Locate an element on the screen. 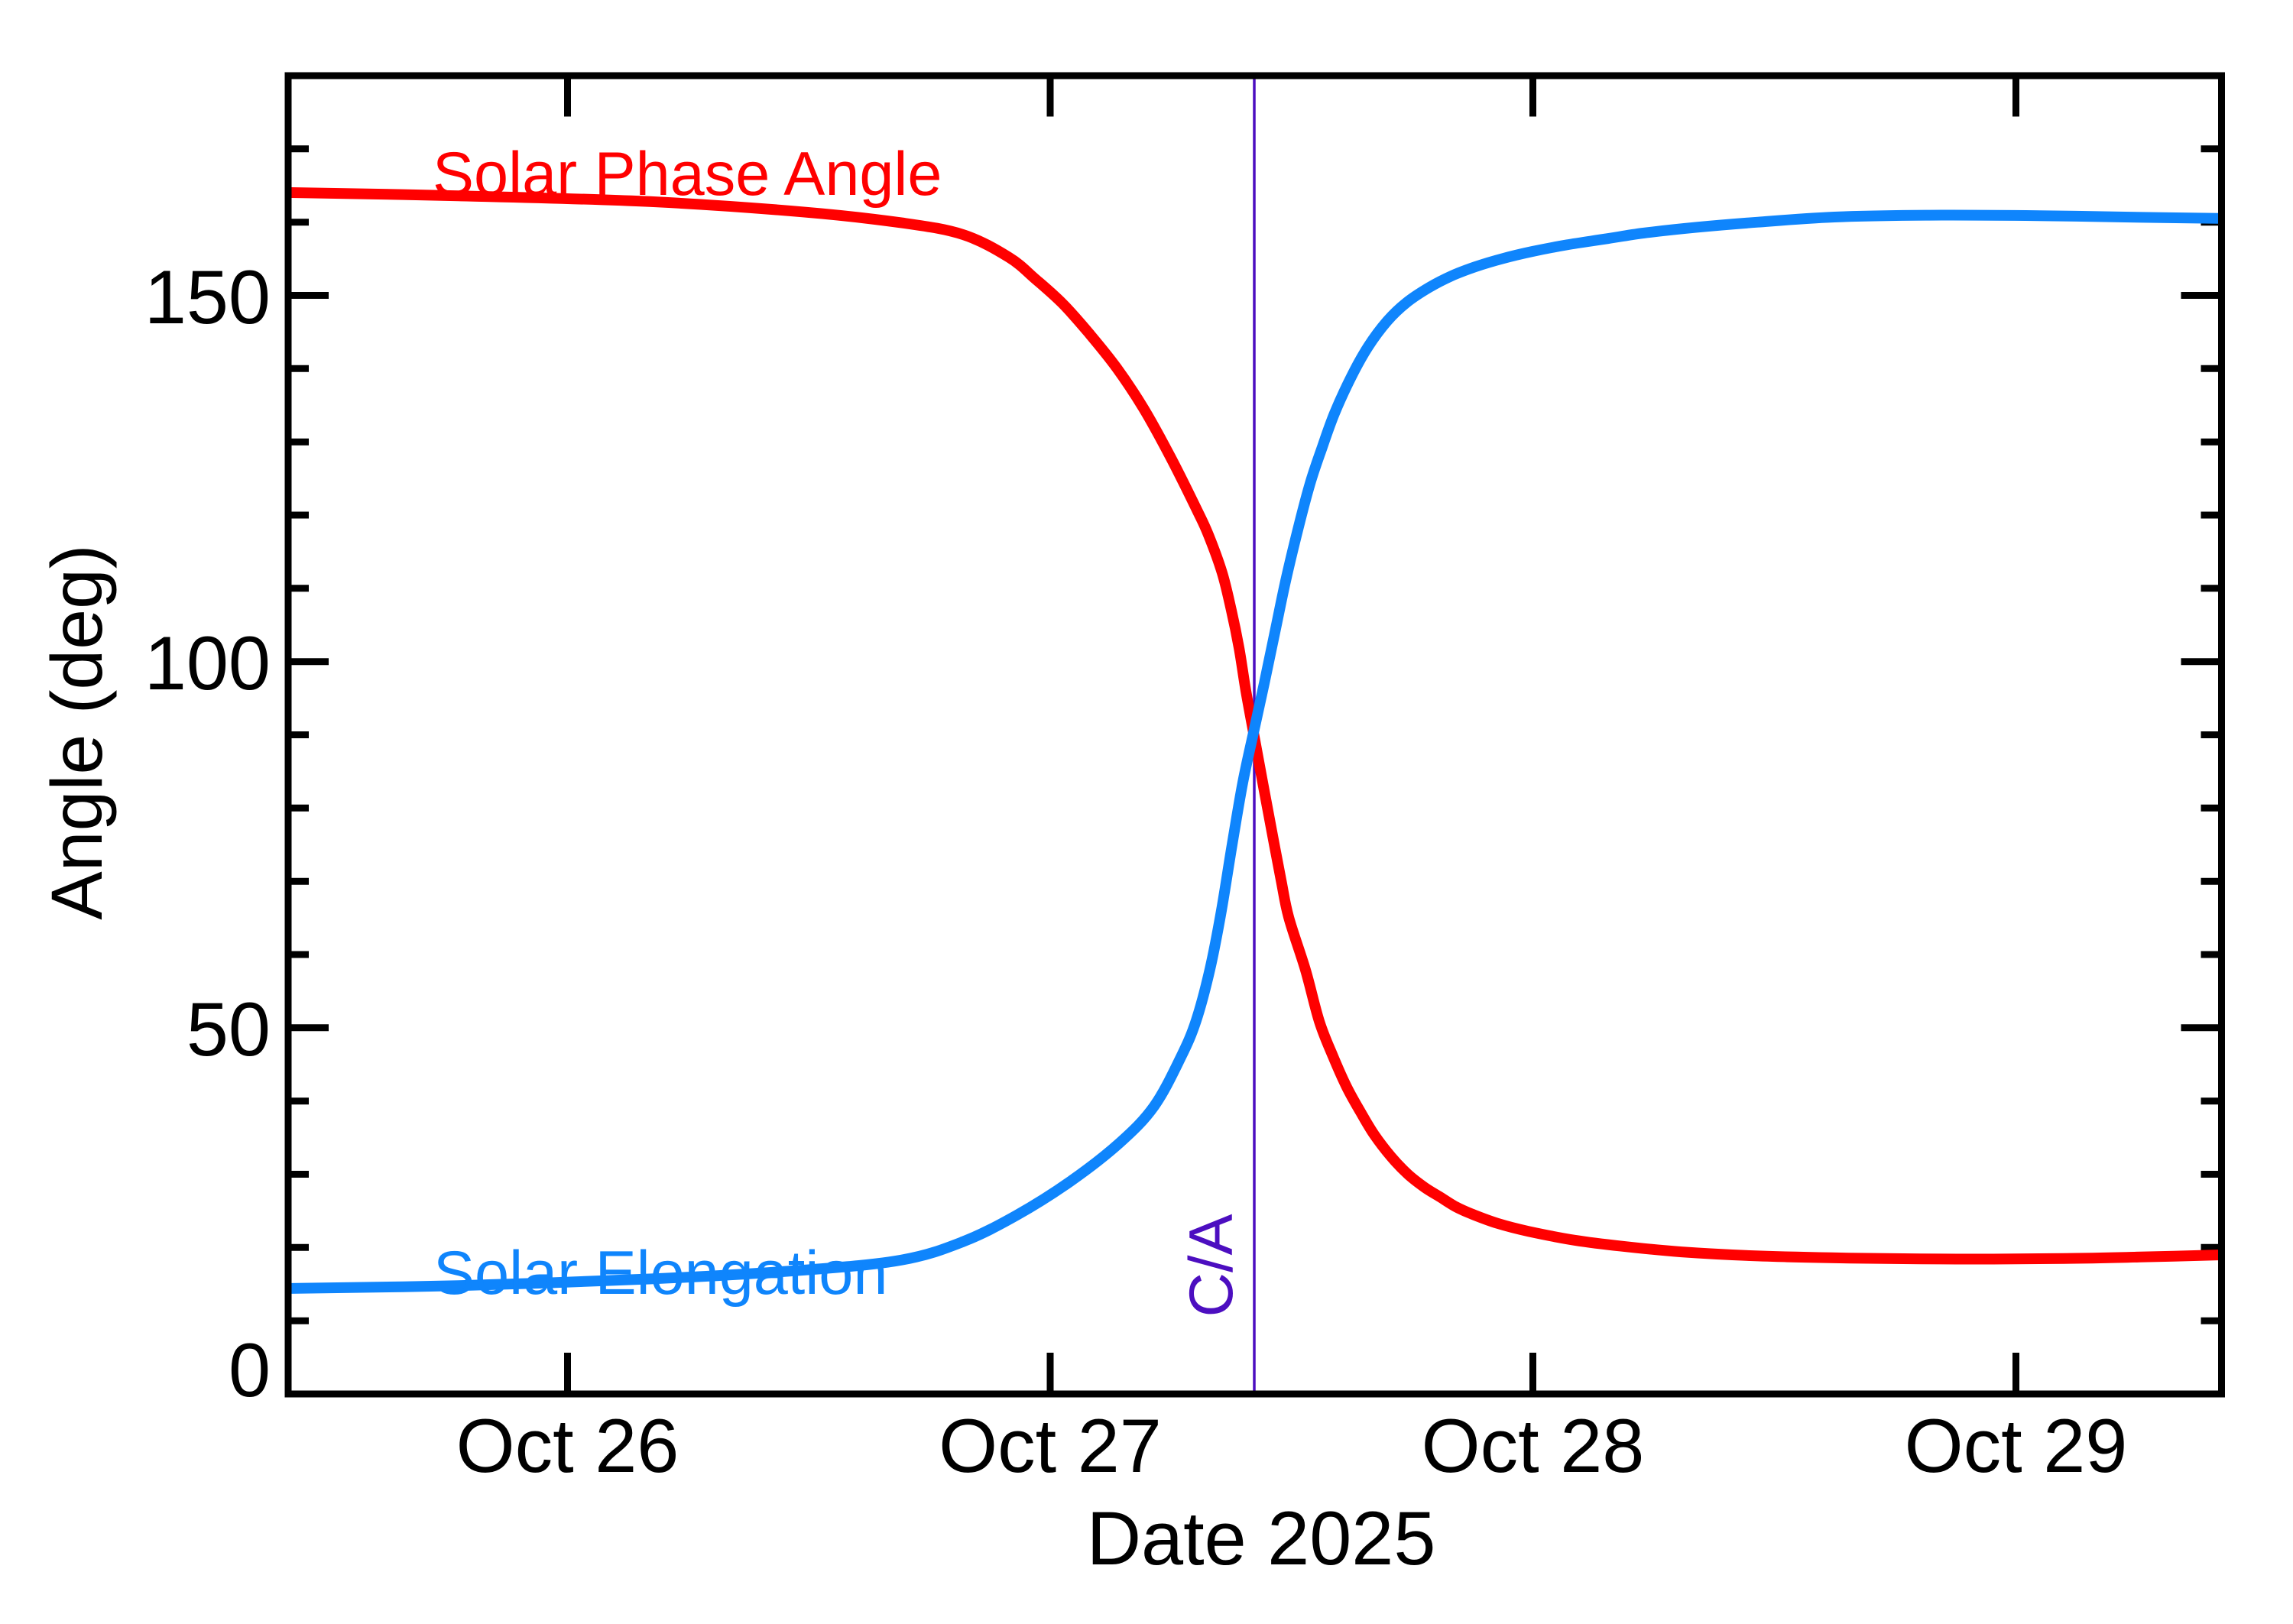 This screenshot has width=2293, height=1624. svg-text: Oct 26 is located at coordinates (567, 1445).